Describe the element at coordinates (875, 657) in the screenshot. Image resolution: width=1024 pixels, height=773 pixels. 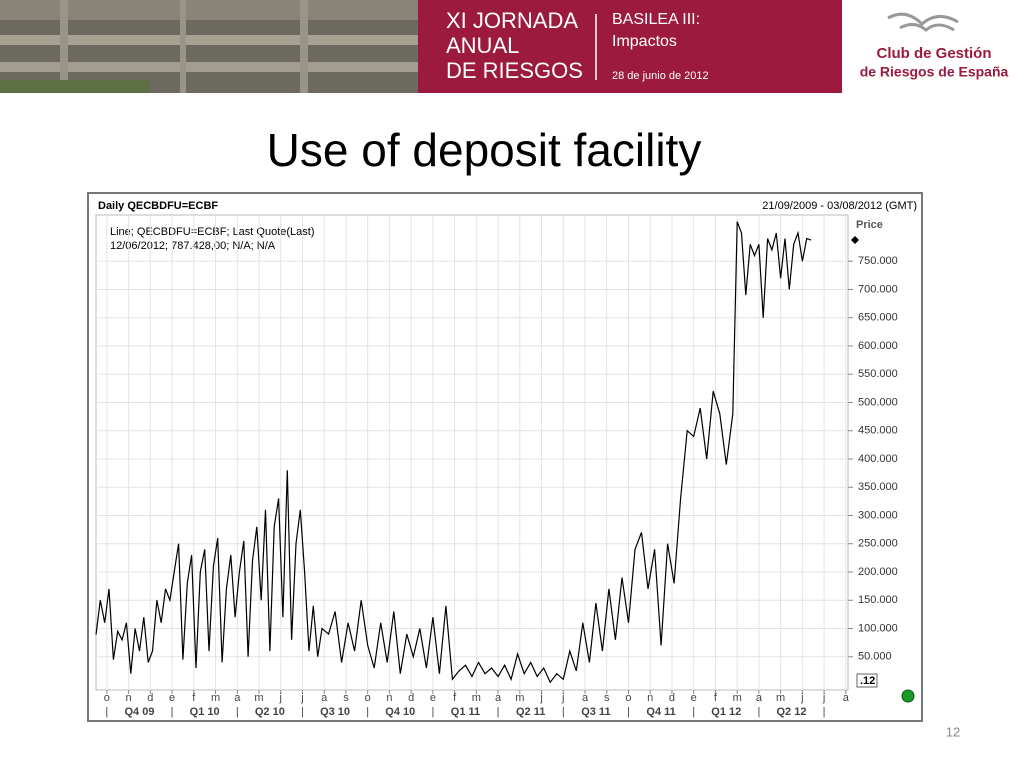
I see `y-tick-label: 50.000` at that location.